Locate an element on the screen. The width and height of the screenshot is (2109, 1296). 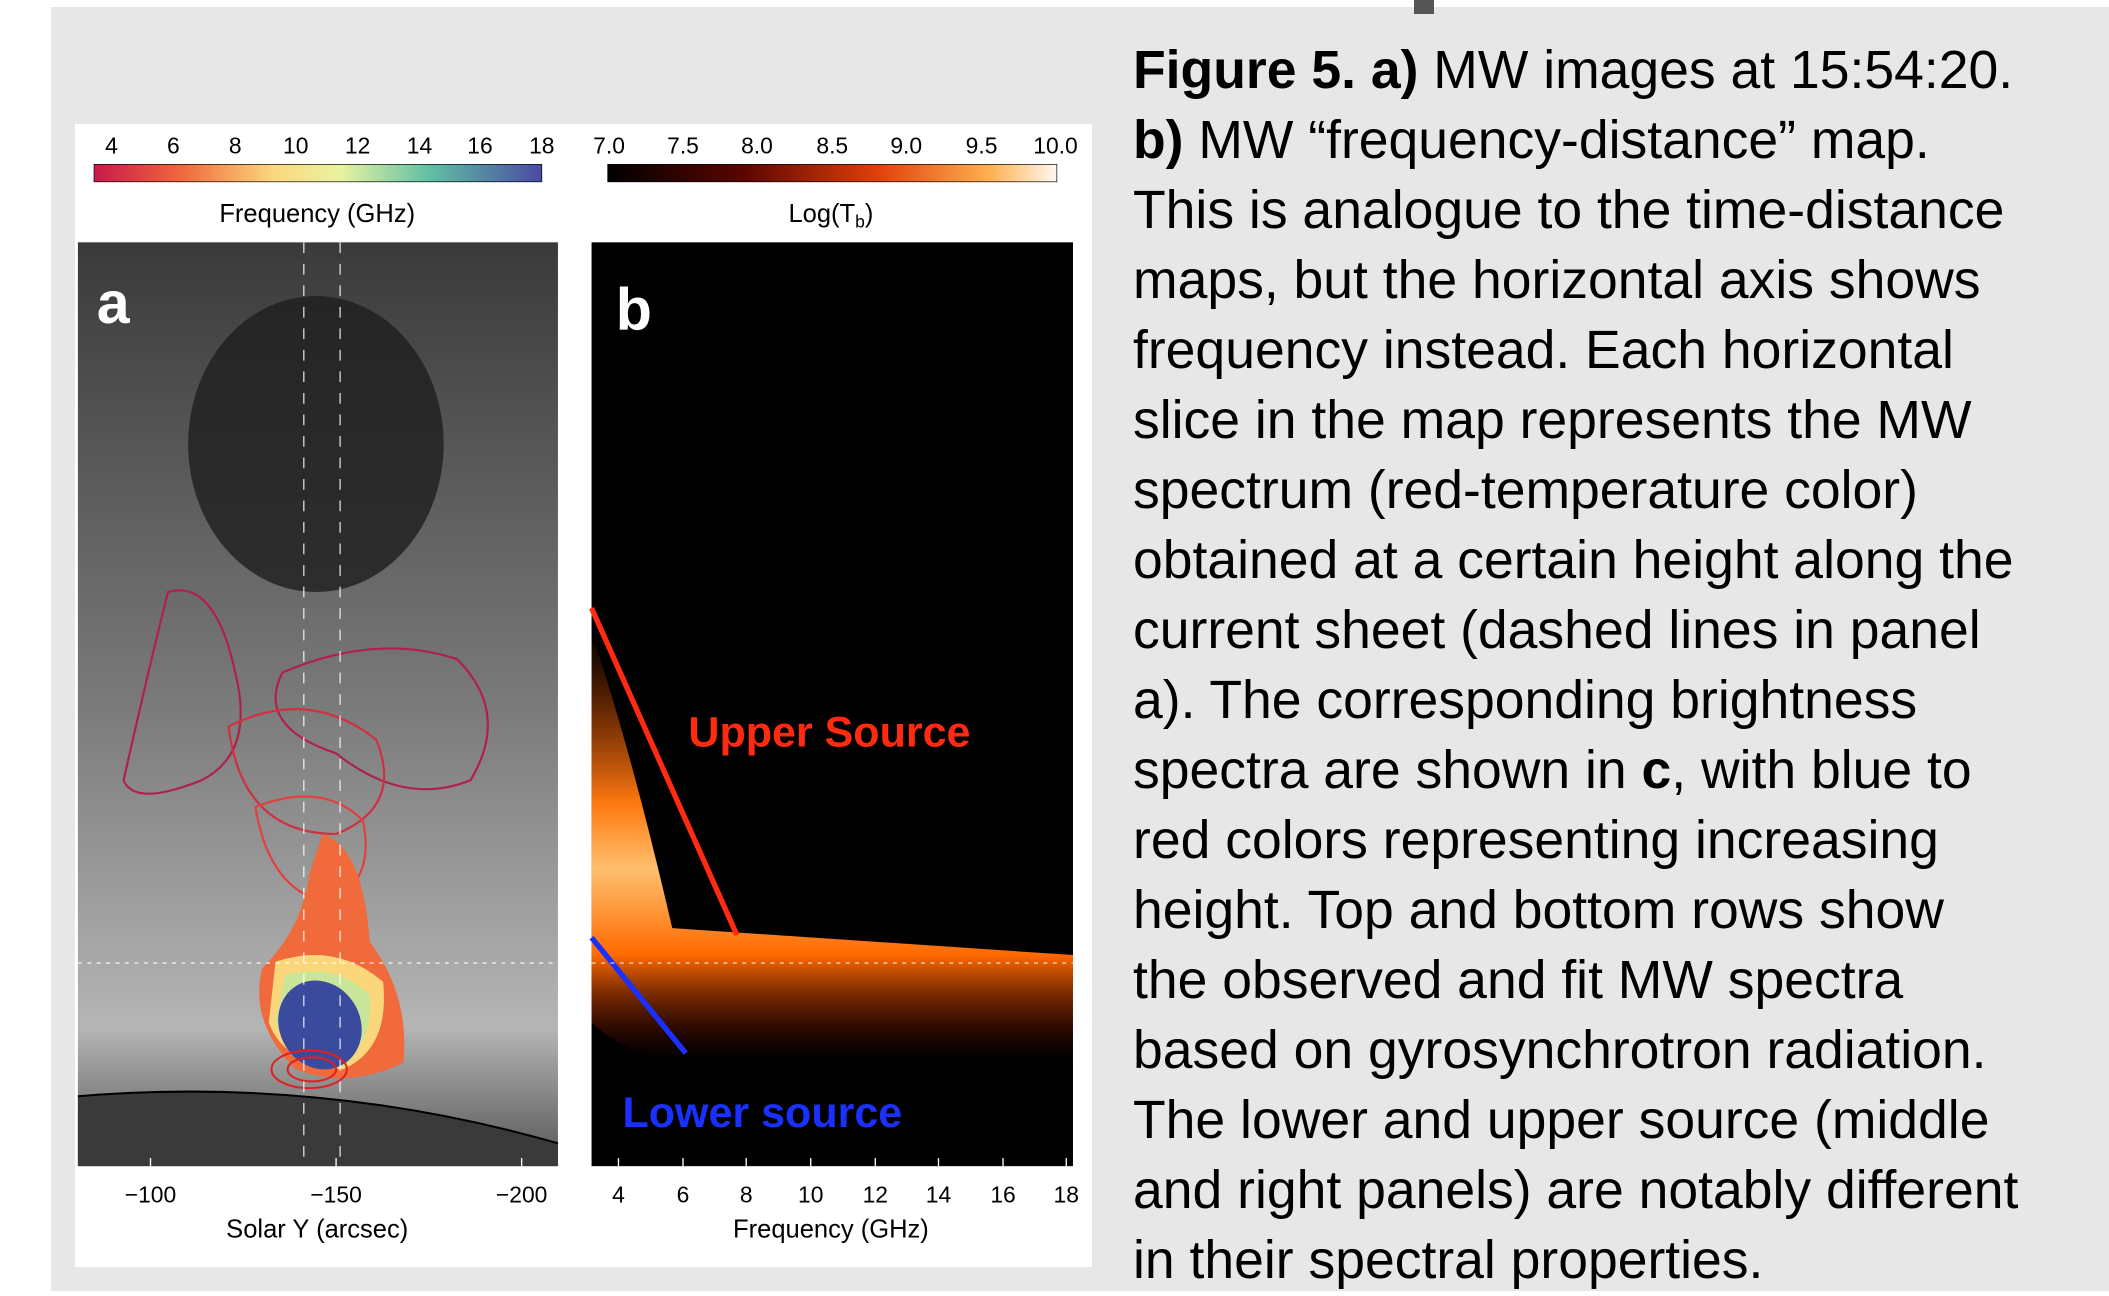
tick-label: 8.0 is located at coordinates (757, 146).